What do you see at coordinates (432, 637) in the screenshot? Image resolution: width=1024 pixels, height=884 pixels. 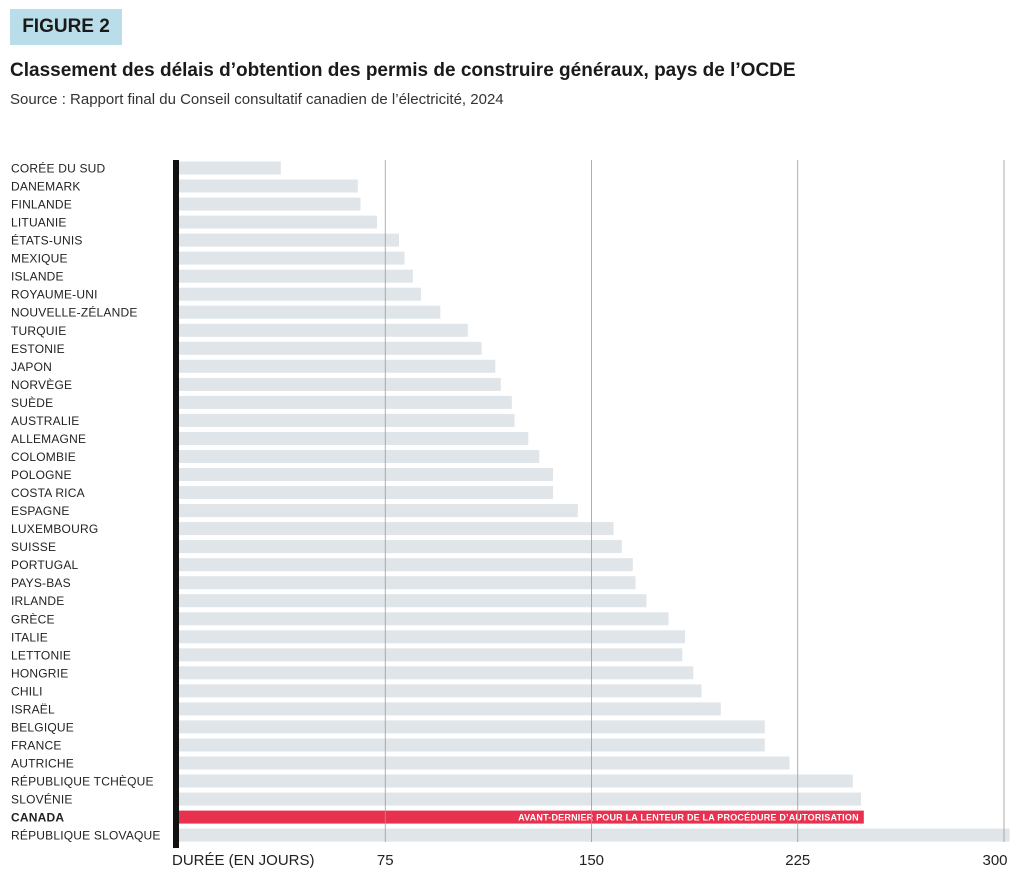 I see `bar-italie` at bounding box center [432, 637].